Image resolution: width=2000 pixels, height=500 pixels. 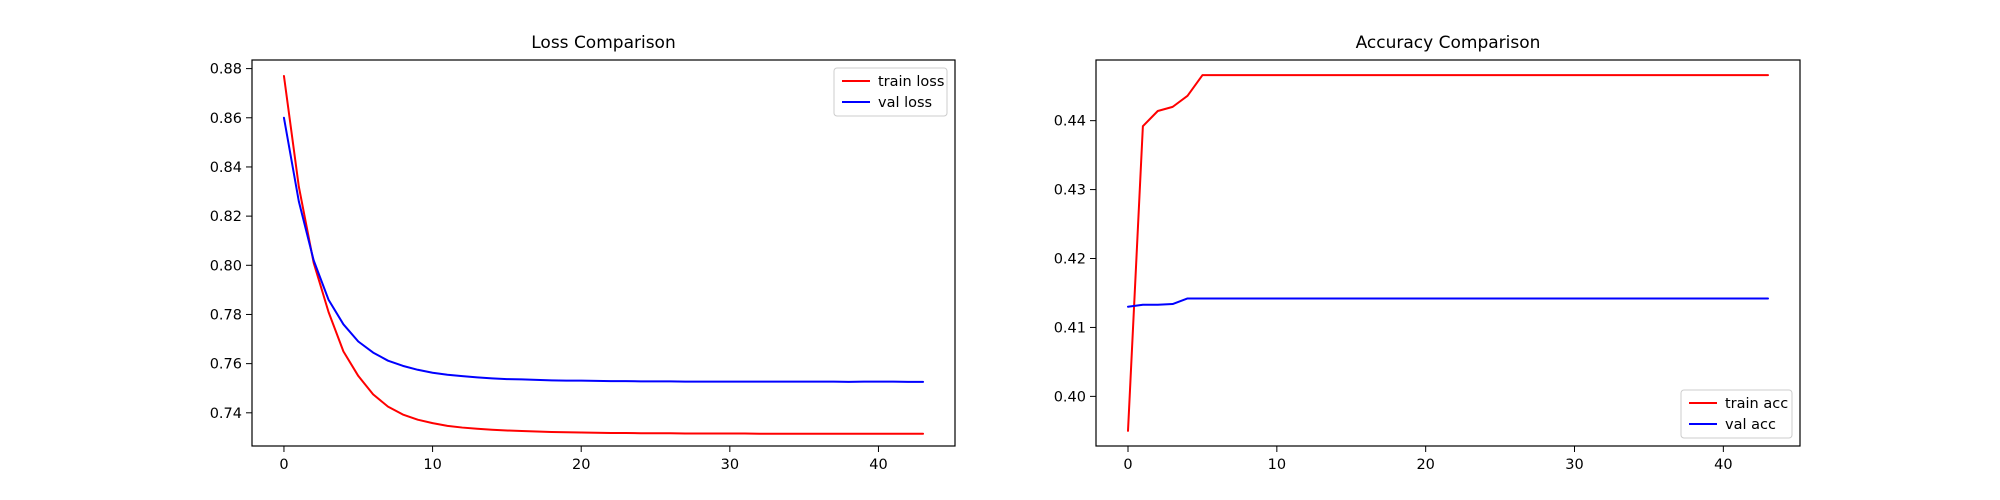 What do you see at coordinates (603, 43) in the screenshot?
I see `chart-title: Loss Comparison` at bounding box center [603, 43].